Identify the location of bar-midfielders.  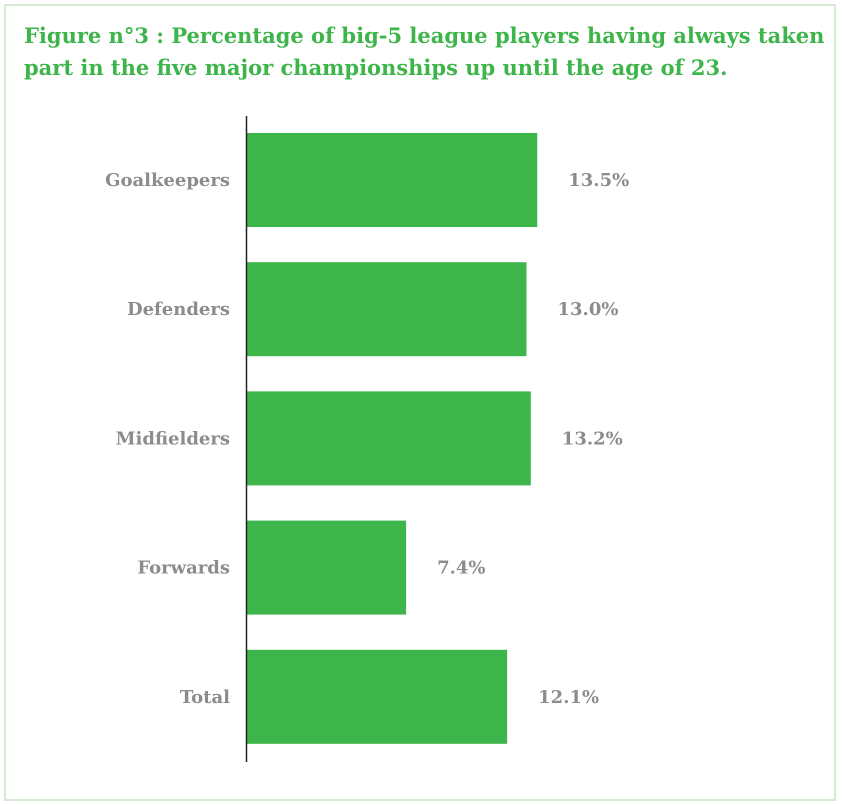
(389, 438).